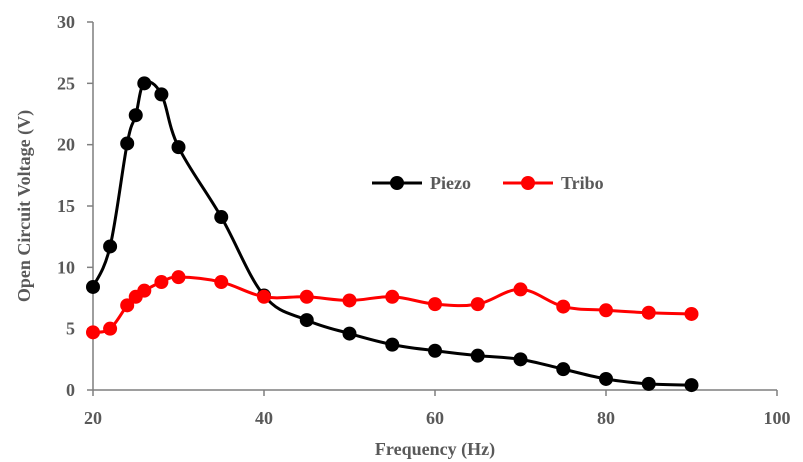  Describe the element at coordinates (450, 183) in the screenshot. I see `legend-label: Piezo` at that location.